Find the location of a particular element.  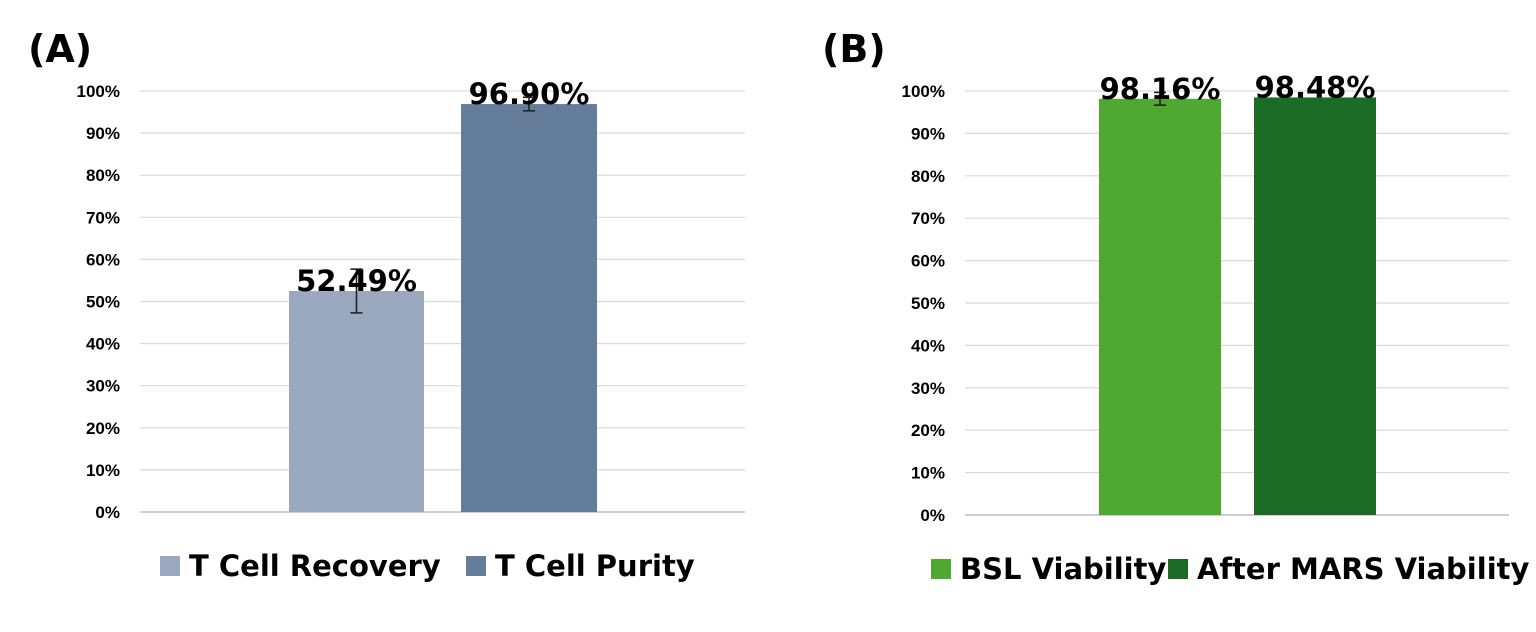

legend-swatch-bsl-viability is located at coordinates (941, 569).